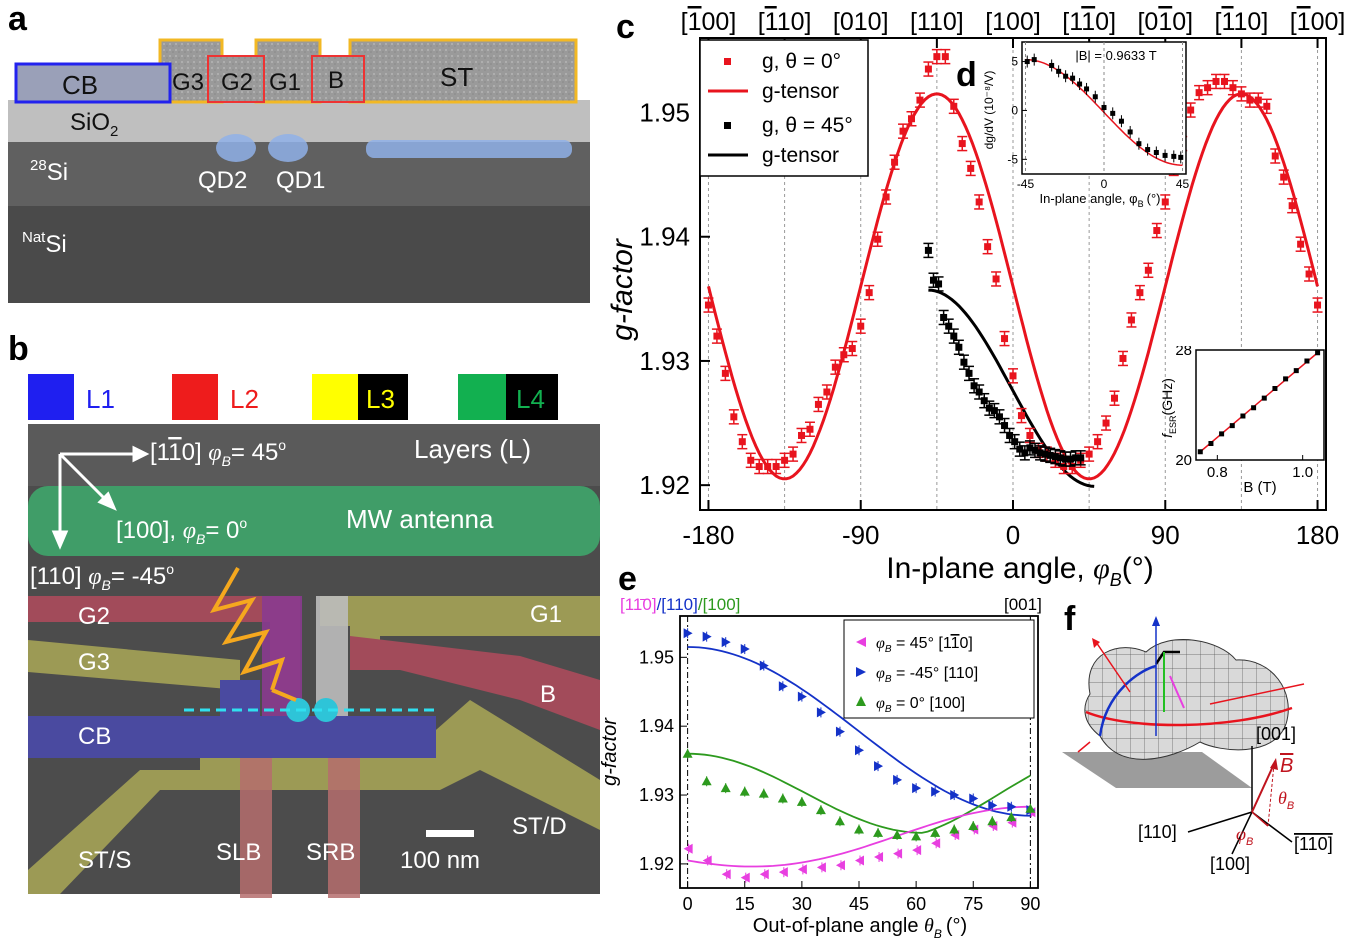 This screenshot has height=942, width=1372. Describe the element at coordinates (708, 535) in the screenshot. I see `x-tick-label: -180` at that location.